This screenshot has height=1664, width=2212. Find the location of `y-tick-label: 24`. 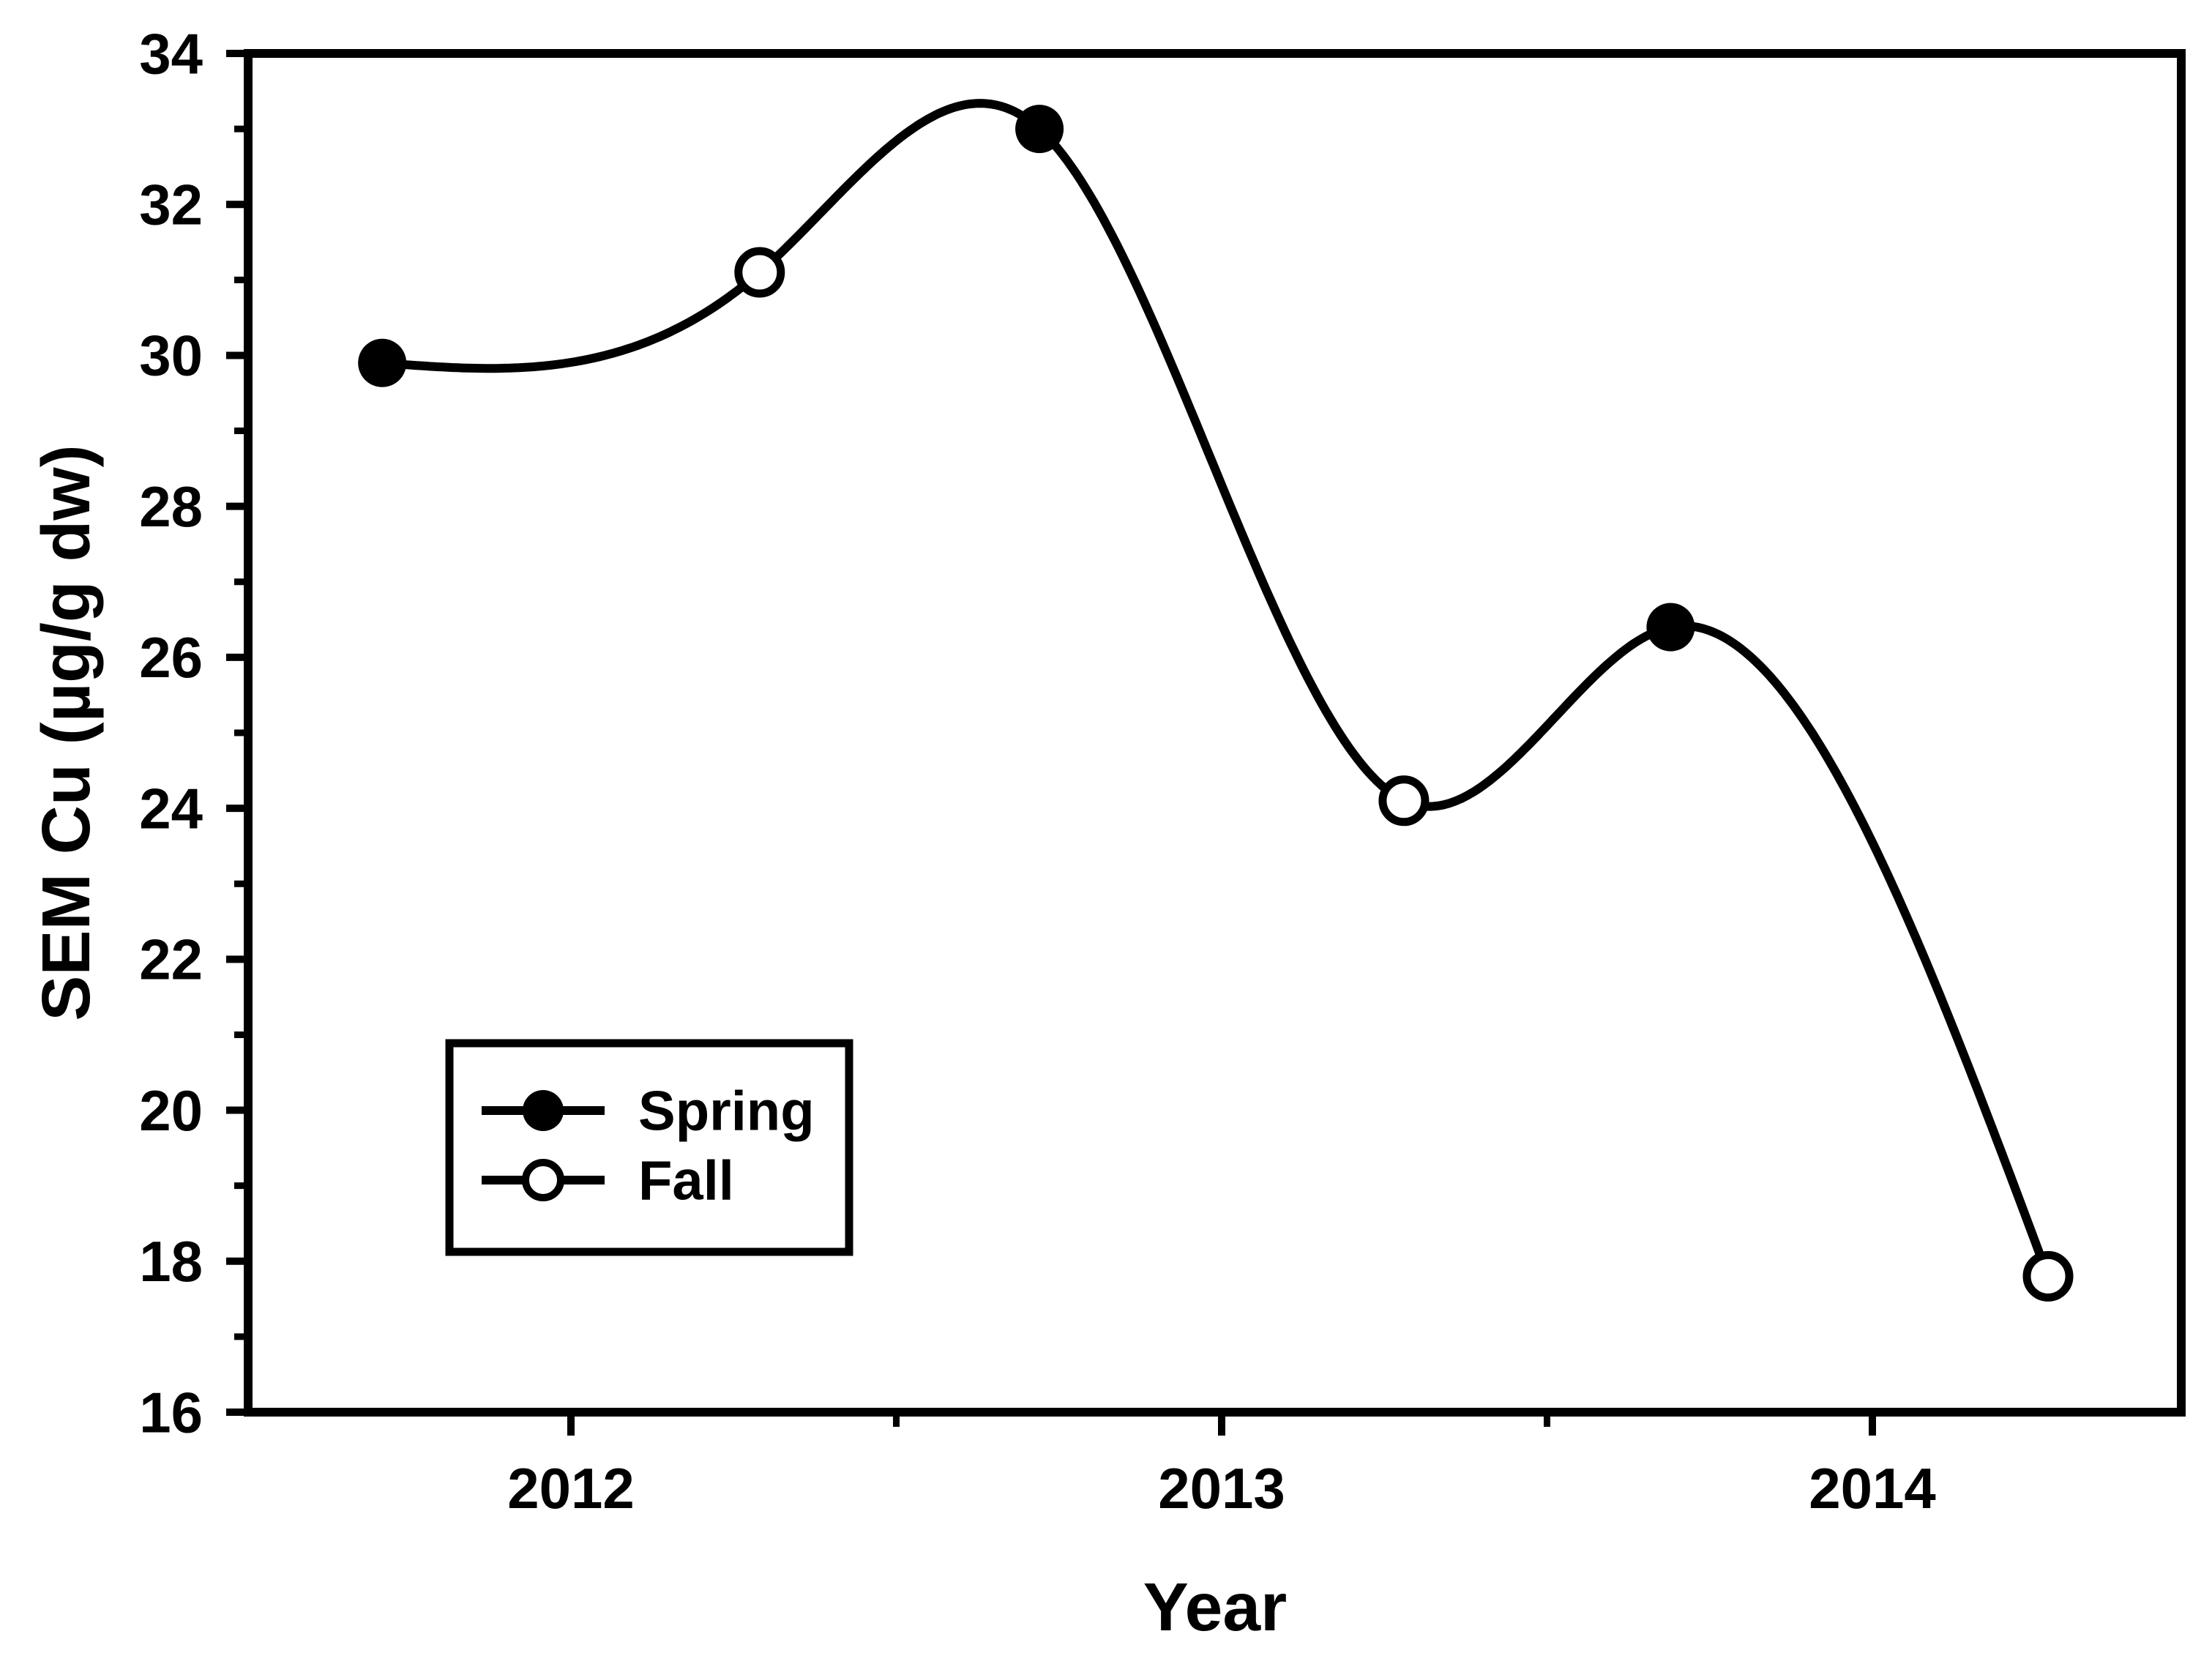

y-tick-label: 24 is located at coordinates (171, 808).